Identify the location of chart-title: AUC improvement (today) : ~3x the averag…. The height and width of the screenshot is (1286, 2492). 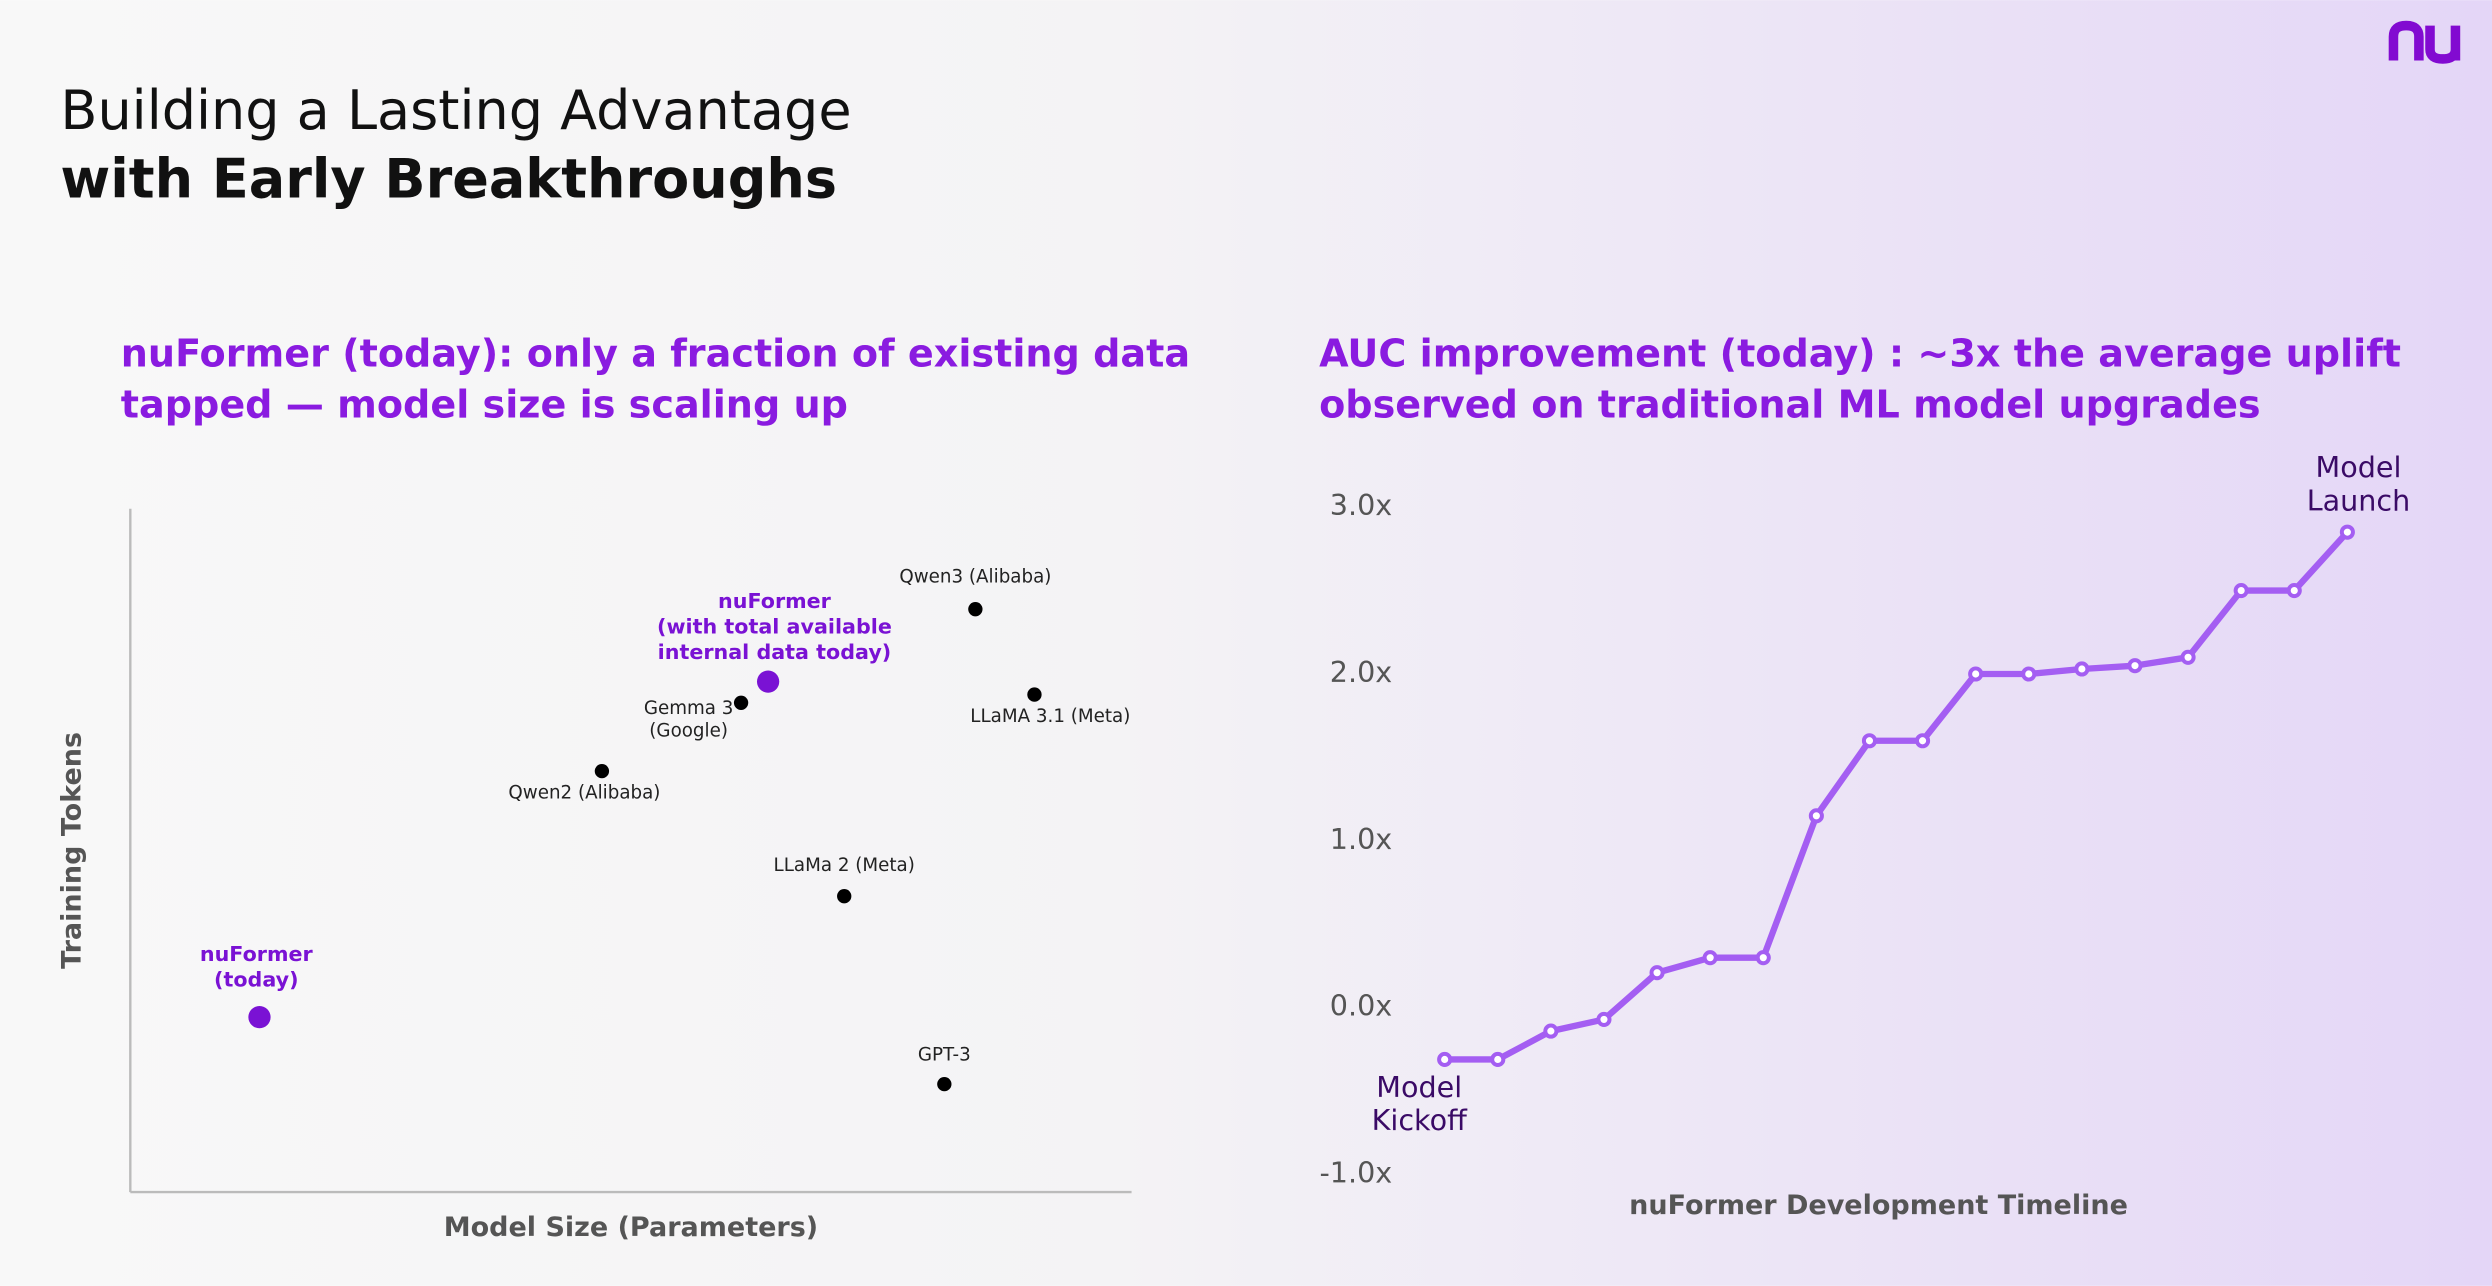
(1860, 354).